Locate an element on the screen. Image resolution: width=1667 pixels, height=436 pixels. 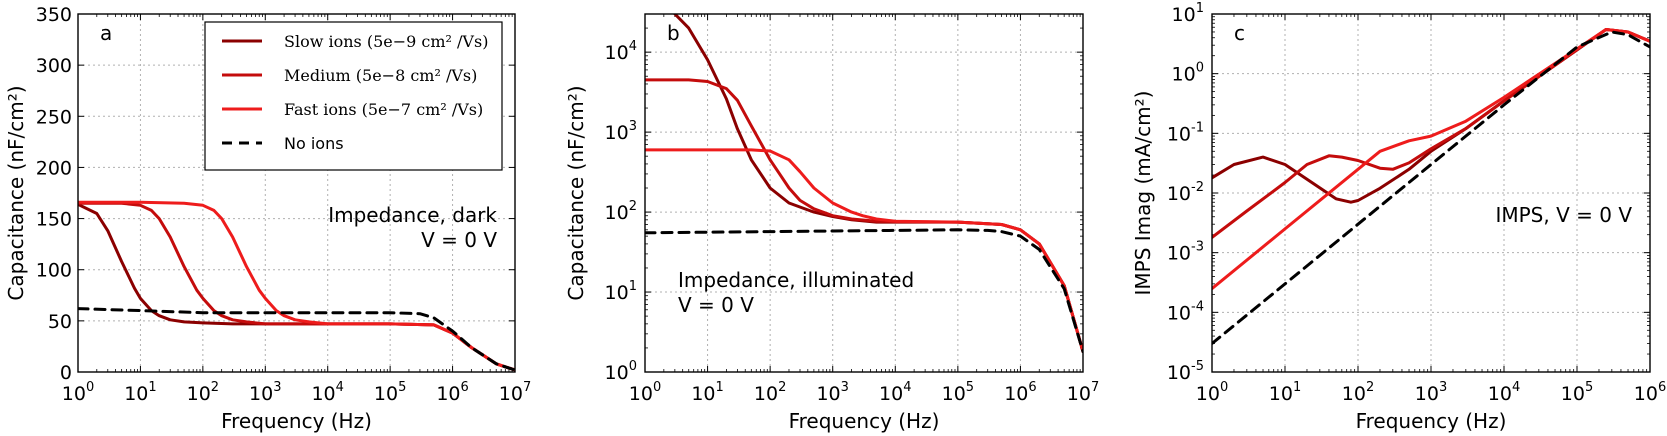
annotation-line: IMPS, V = 0 V is located at coordinates (1563, 215).